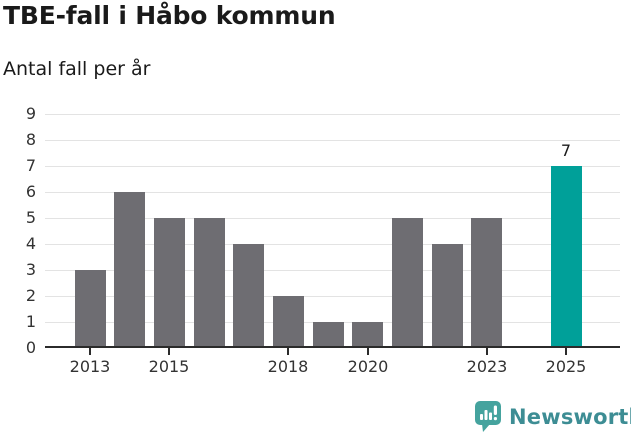 The width and height of the screenshot is (631, 439). Describe the element at coordinates (30, 165) in the screenshot. I see `y-tick-label: 7` at that location.